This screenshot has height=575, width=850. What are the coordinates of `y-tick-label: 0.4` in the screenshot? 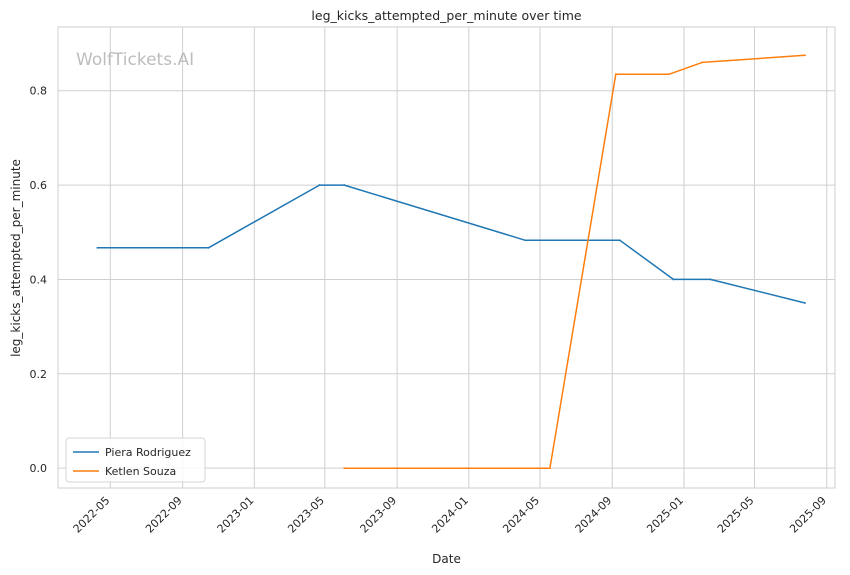 It's located at (39, 279).